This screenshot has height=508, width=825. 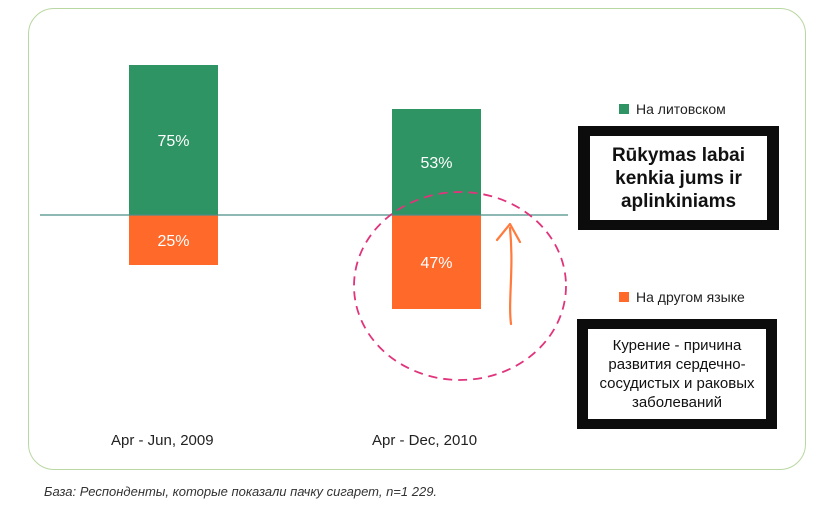 I want to click on data-label: 25%, so click(x=173, y=241).